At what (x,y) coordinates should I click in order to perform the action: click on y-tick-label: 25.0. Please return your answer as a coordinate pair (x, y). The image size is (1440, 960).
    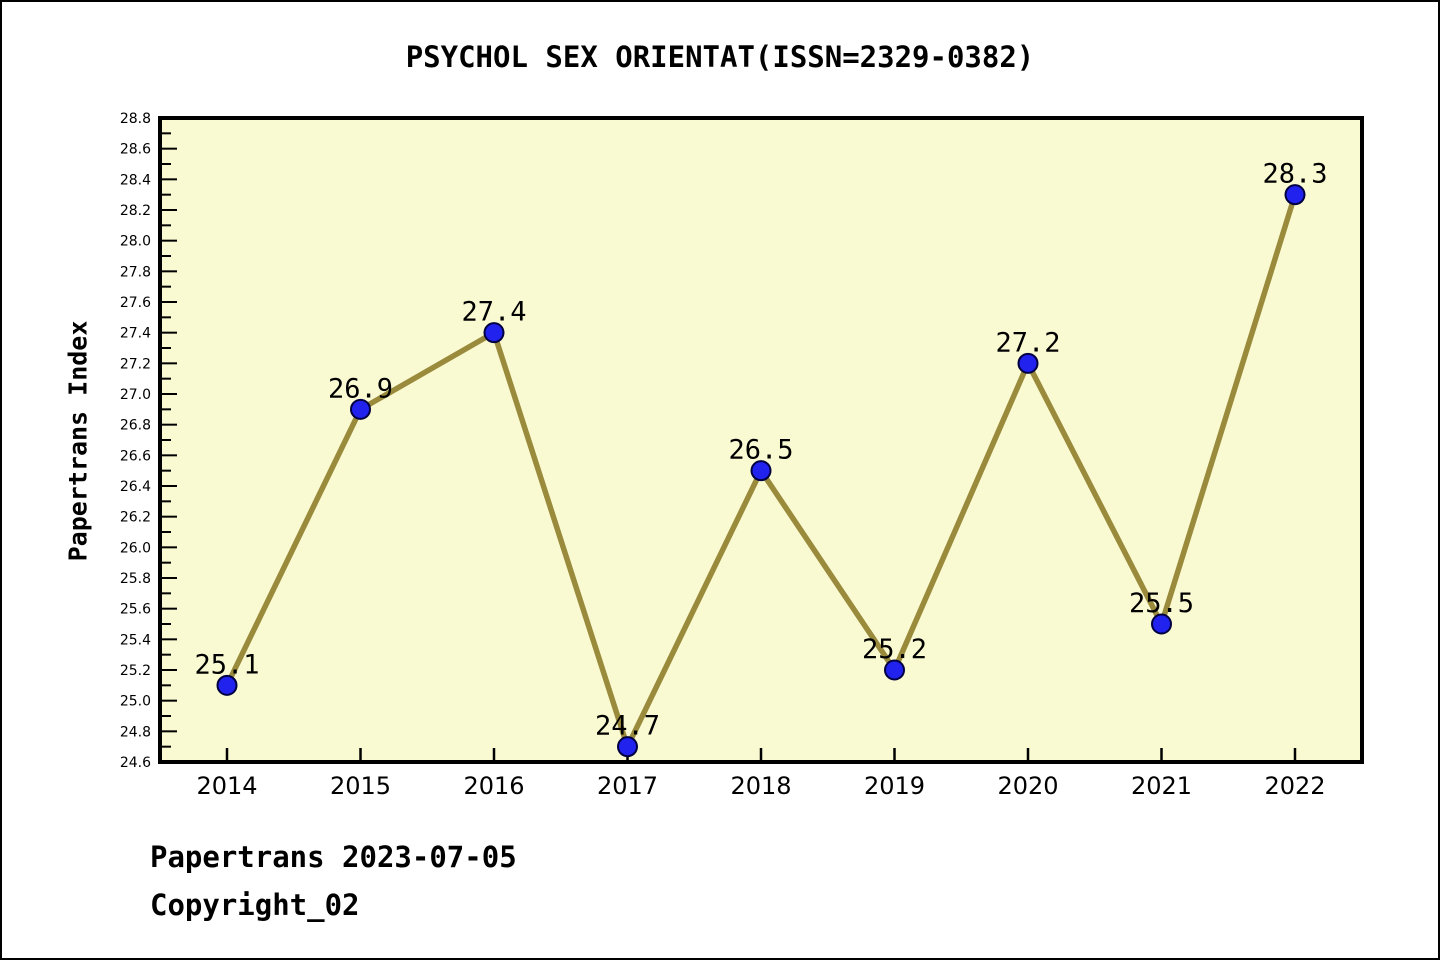
    Looking at the image, I should click on (135, 702).